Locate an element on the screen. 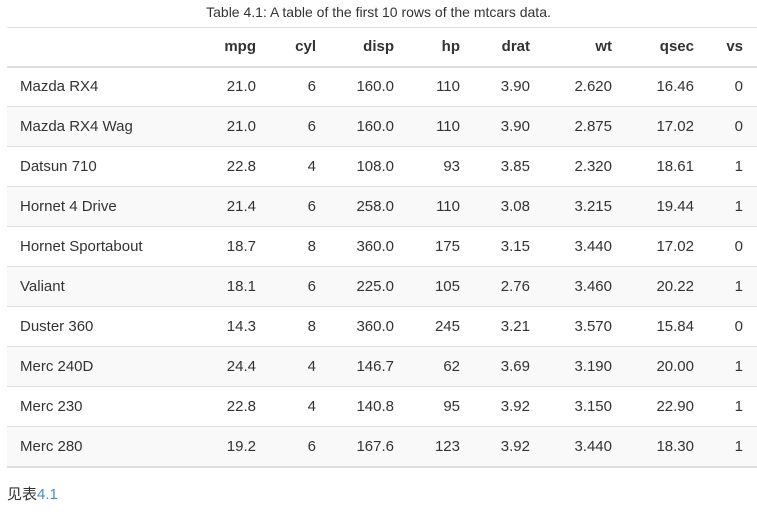 The height and width of the screenshot is (517, 757). cell-disp: 140.8 is located at coordinates (369, 406).